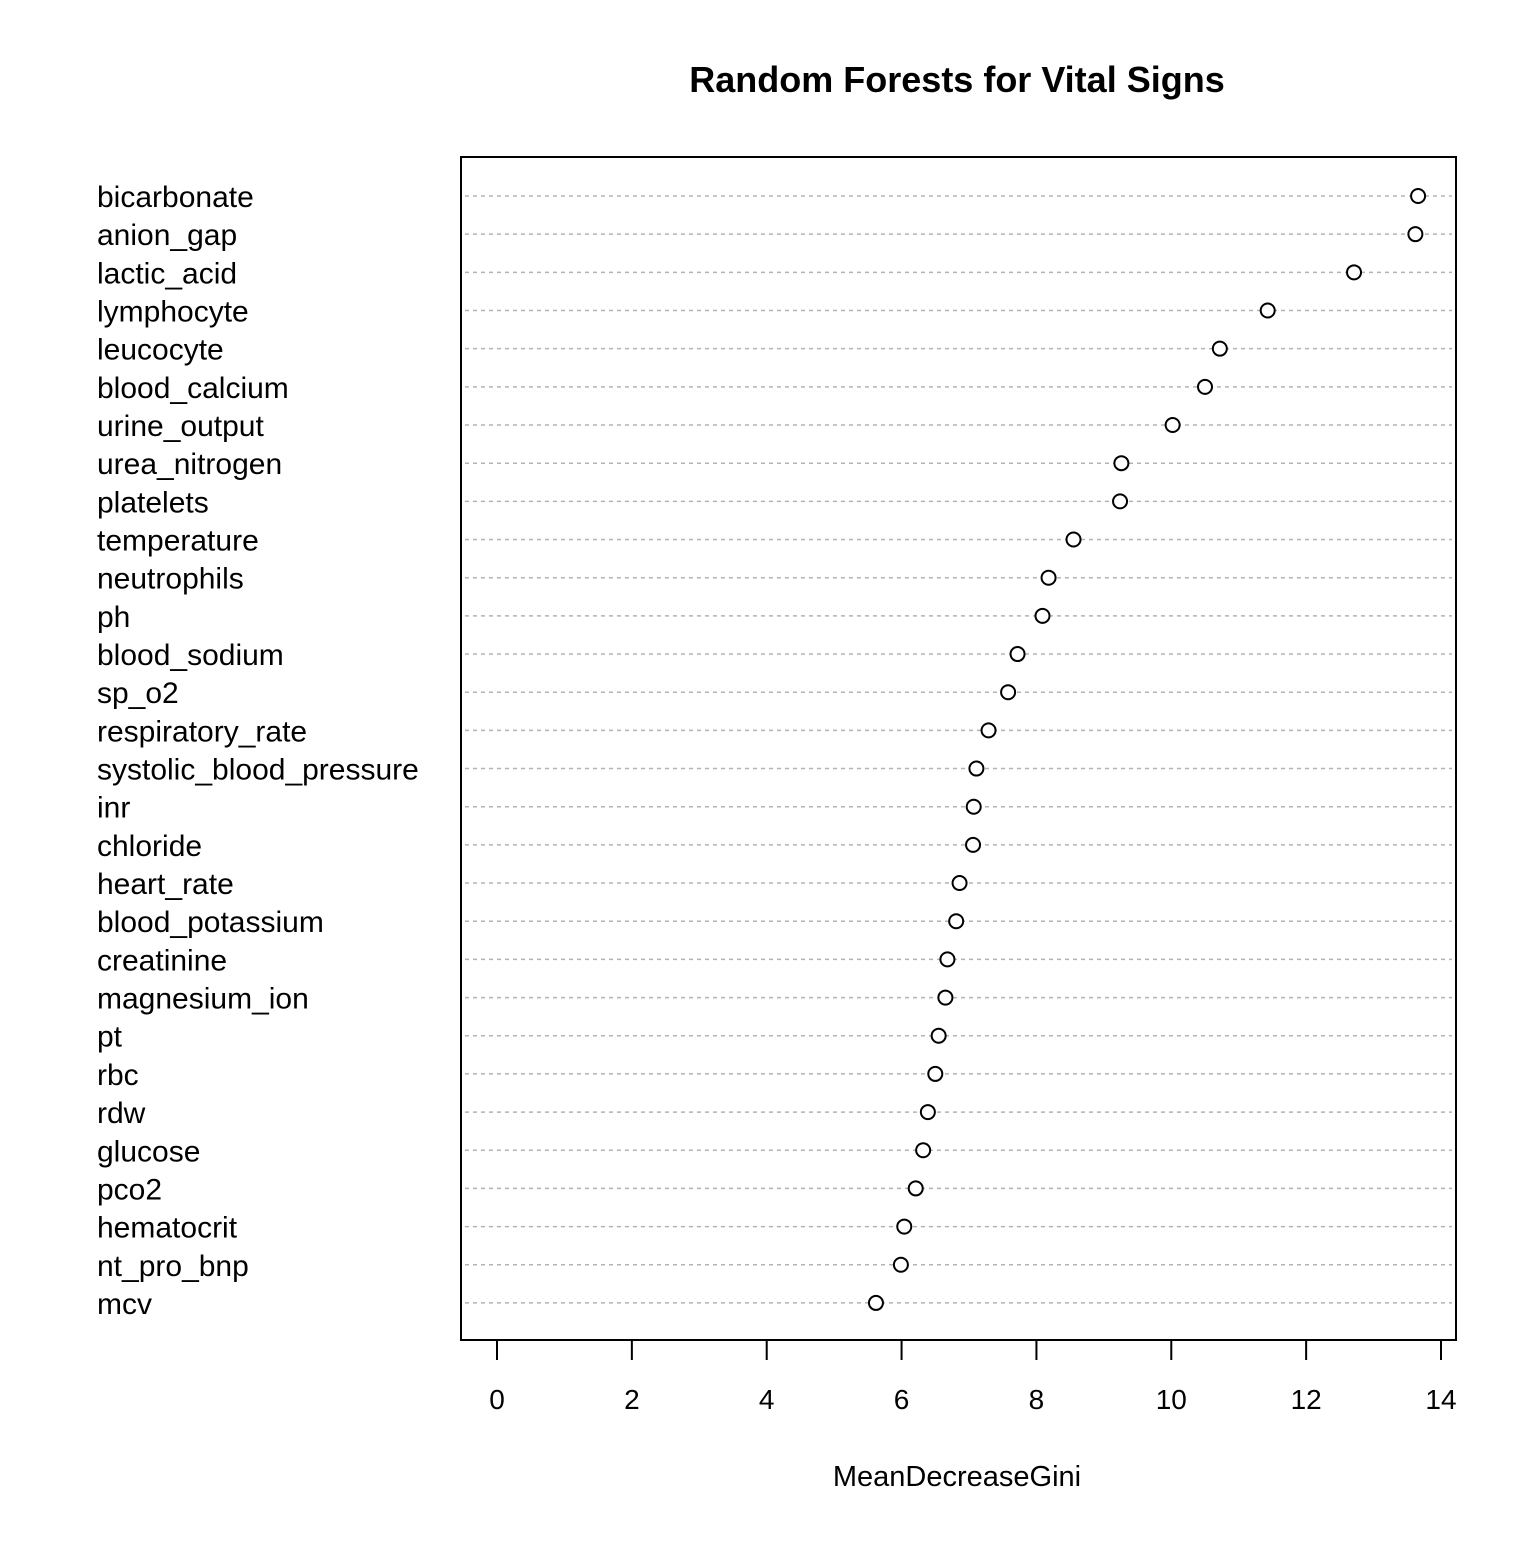 Image resolution: width=1536 pixels, height=1541 pixels. I want to click on x-tick-label: 14, so click(1440, 1399).